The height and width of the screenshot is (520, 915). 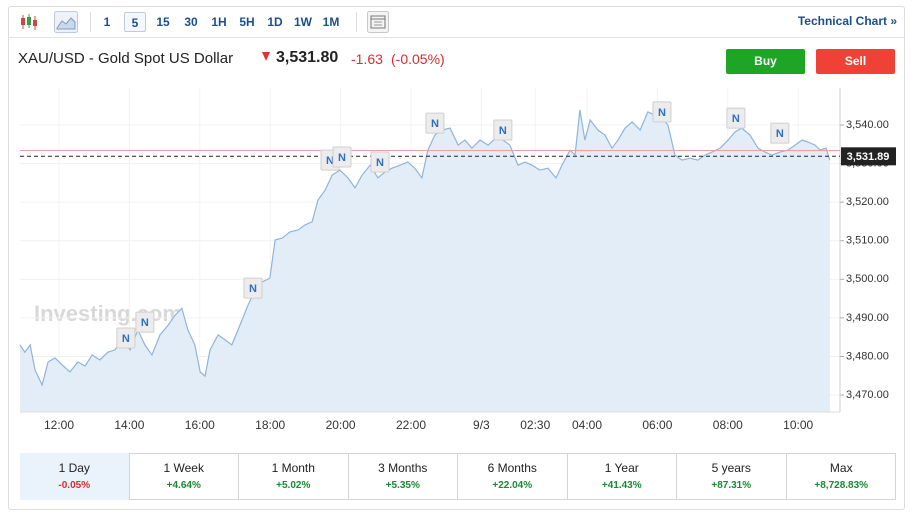 I want to click on watermark: Investing.com, so click(x=108, y=313).